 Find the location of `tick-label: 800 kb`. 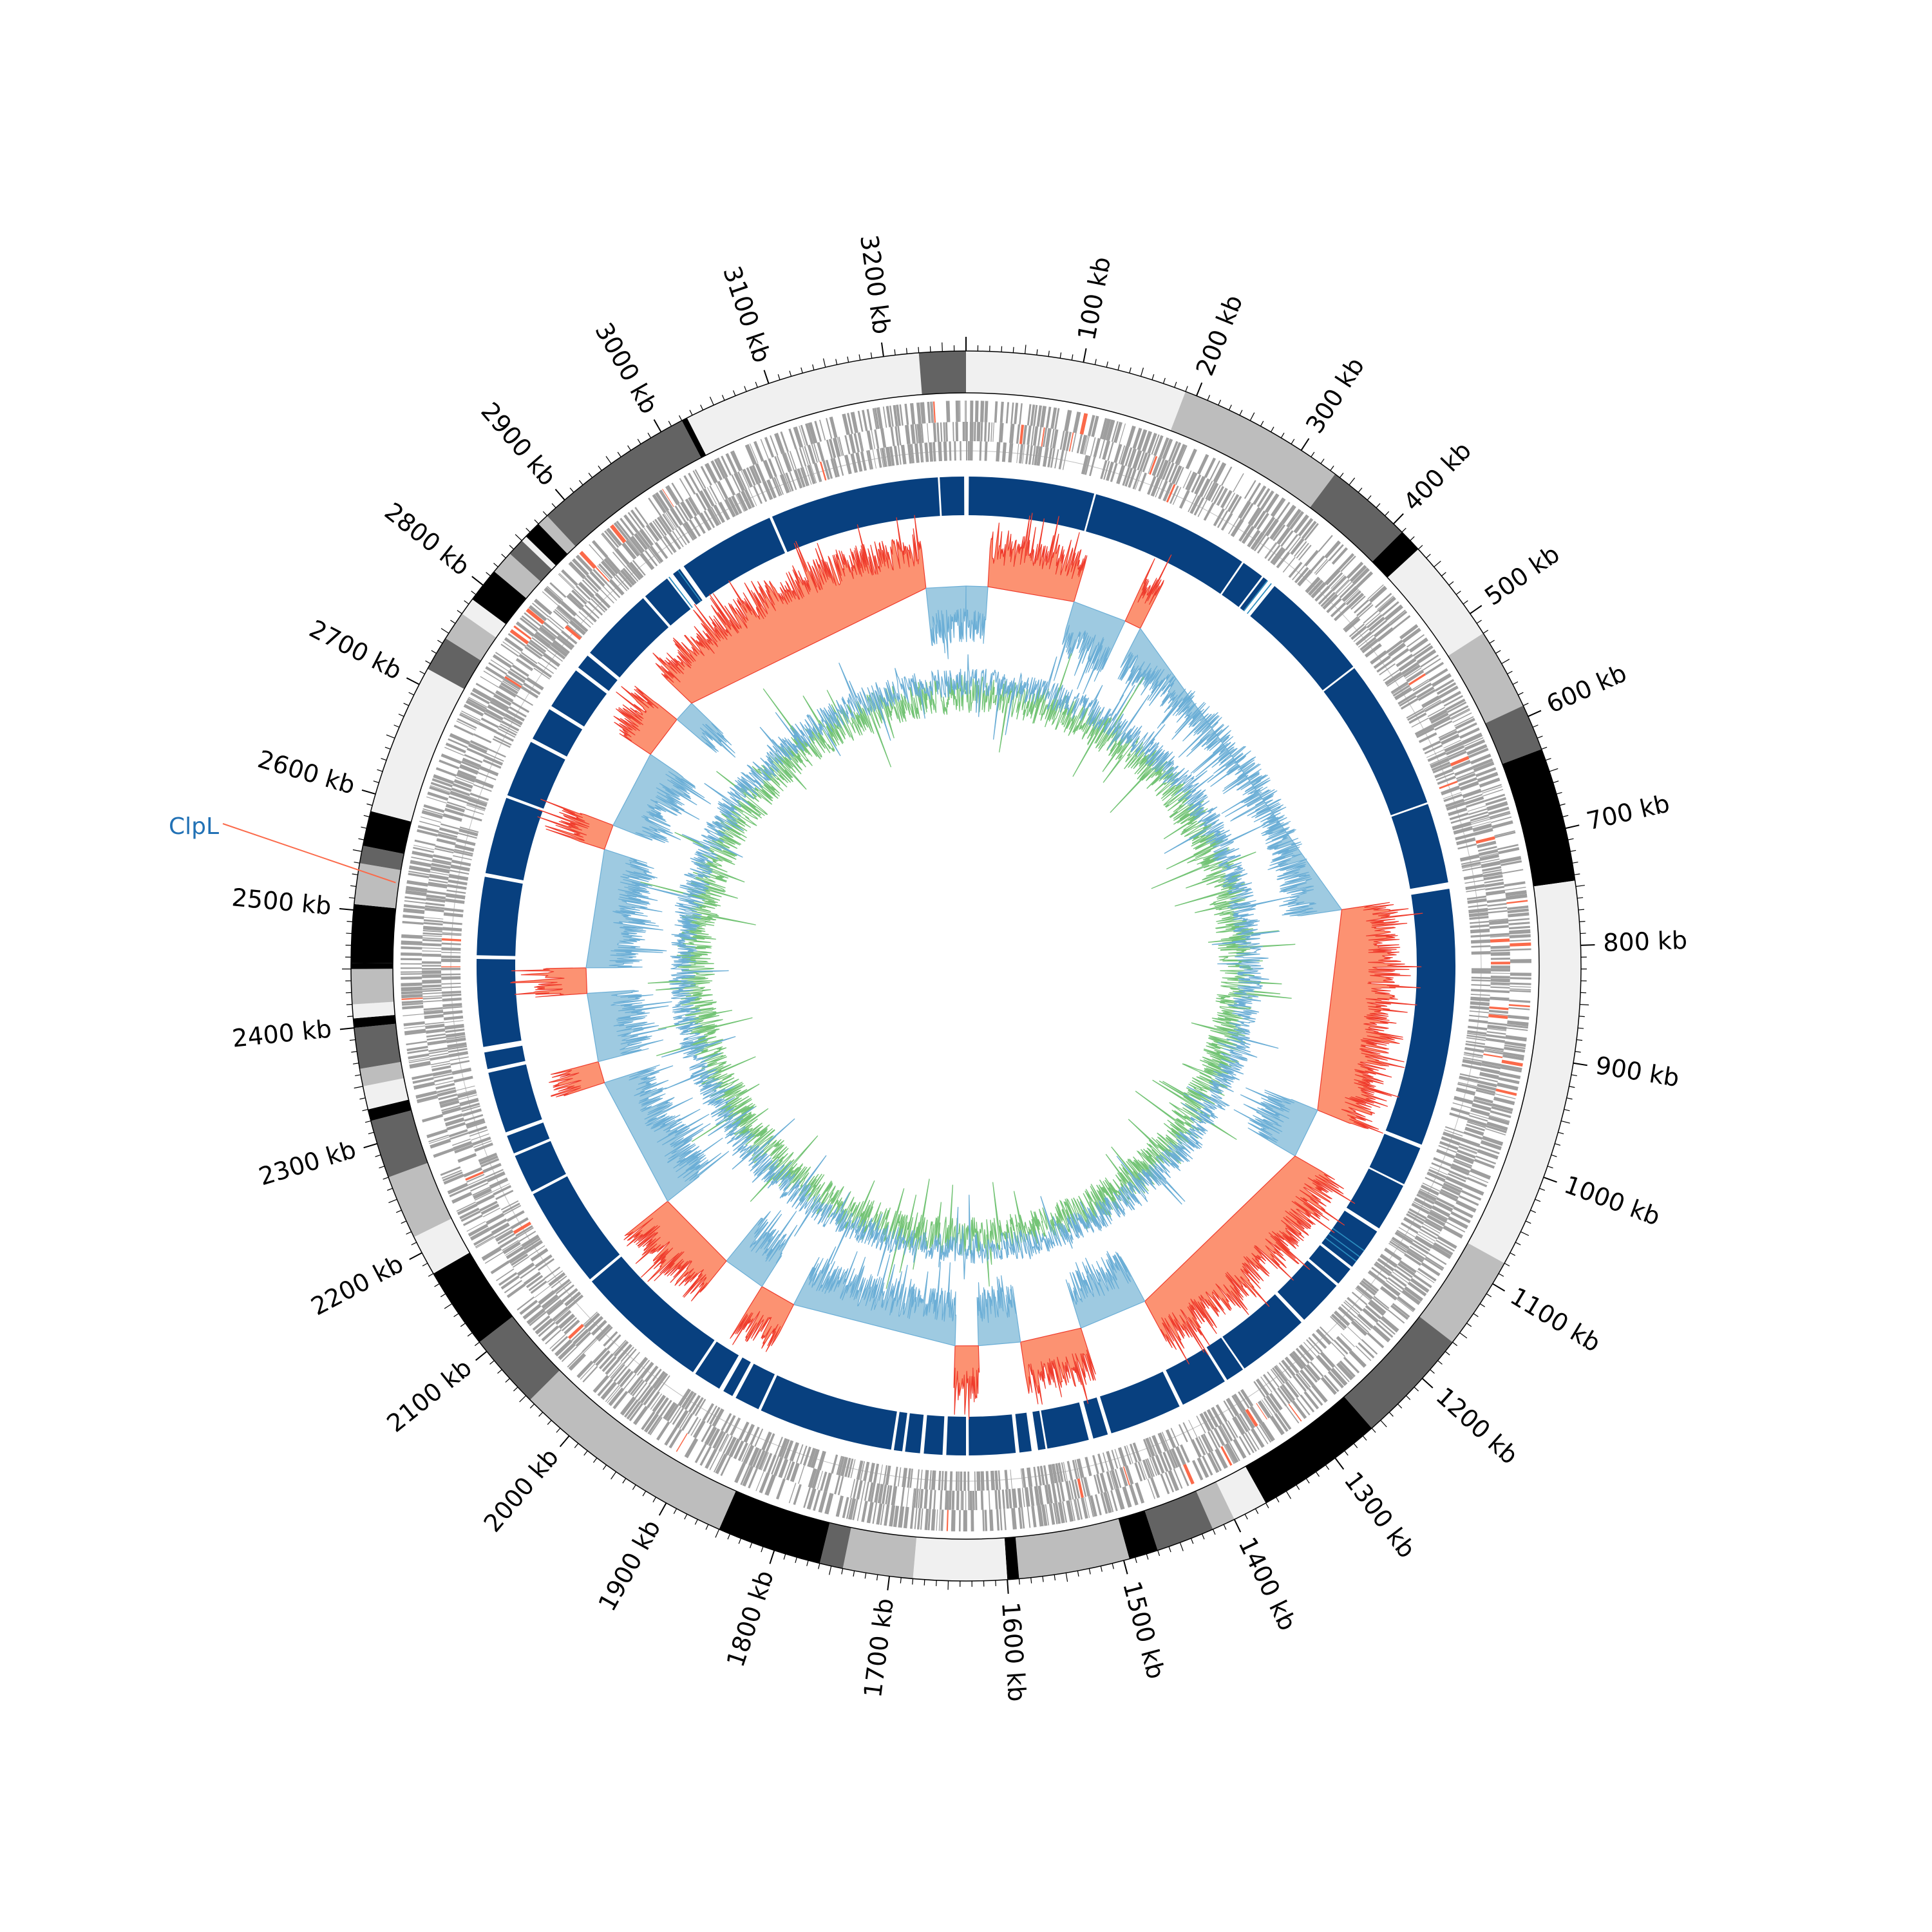

tick-label: 800 kb is located at coordinates (1645, 942).